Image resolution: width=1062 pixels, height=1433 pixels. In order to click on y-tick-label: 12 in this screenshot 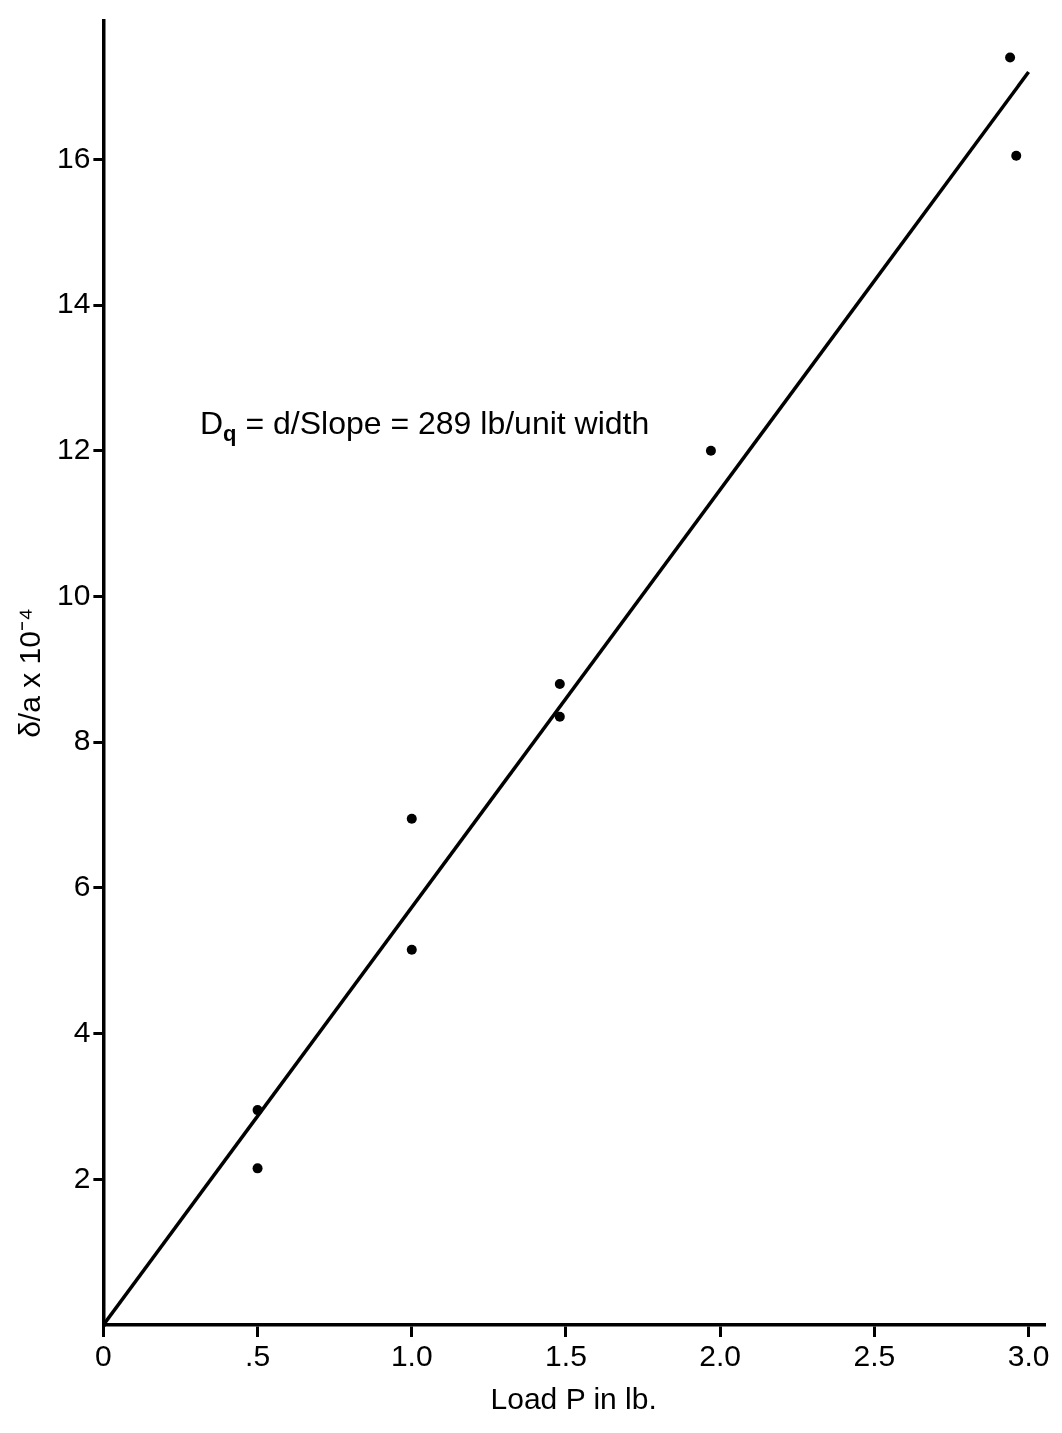, I will do `click(73, 449)`.